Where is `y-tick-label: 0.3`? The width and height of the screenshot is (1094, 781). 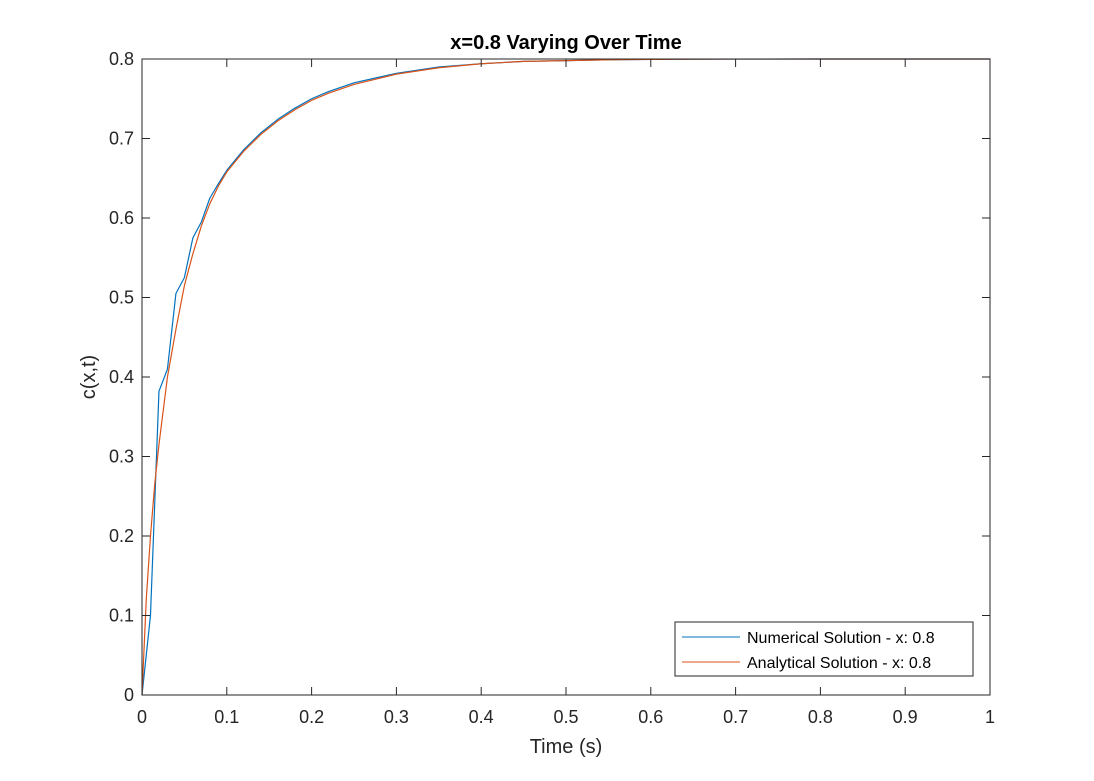 y-tick-label: 0.3 is located at coordinates (121, 457).